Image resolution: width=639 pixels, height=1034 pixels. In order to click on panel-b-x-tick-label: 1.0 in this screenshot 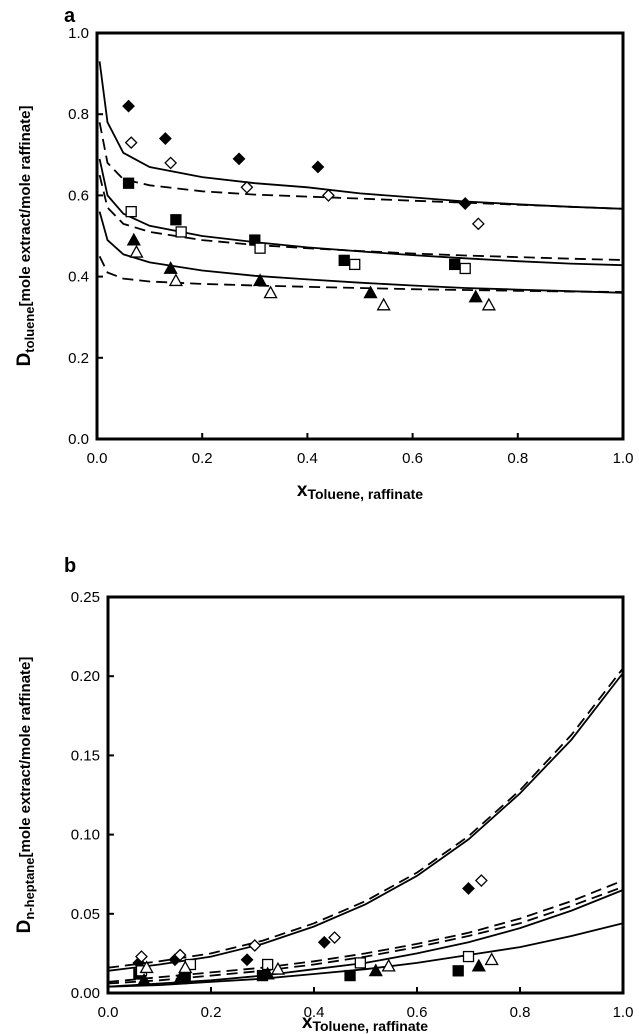, I will do `click(623, 1012)`.